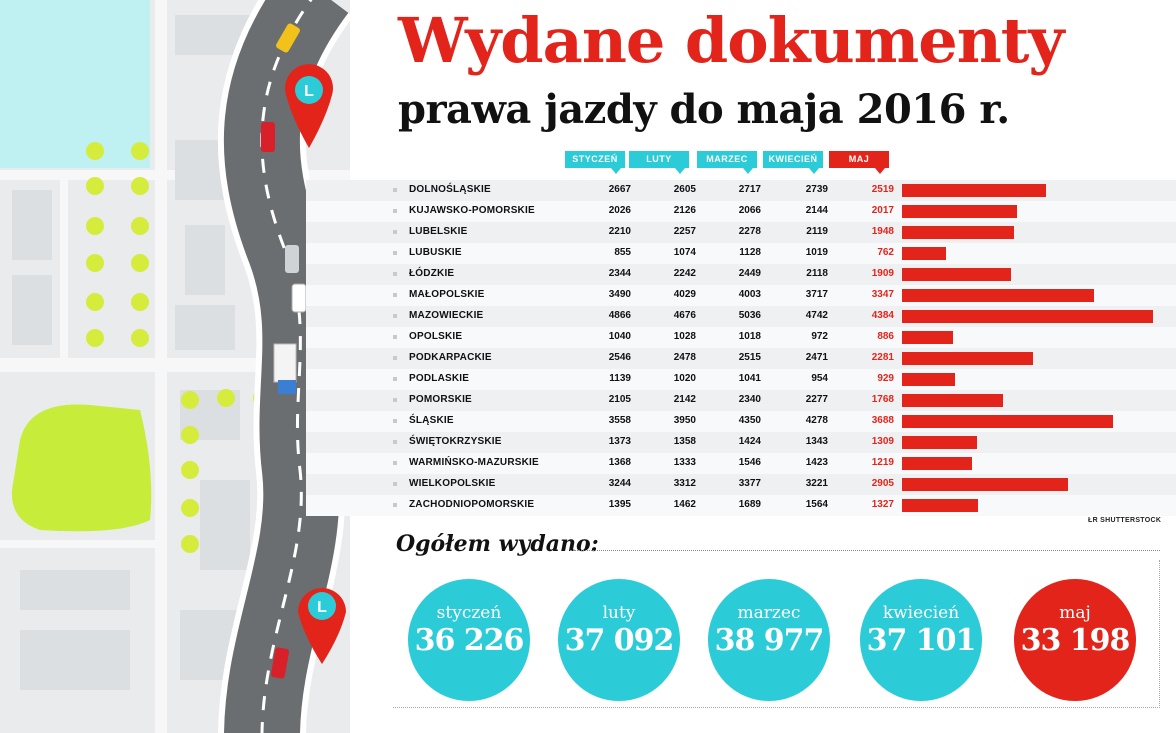 The height and width of the screenshot is (733, 1176). What do you see at coordinates (472, 210) in the screenshot?
I see `region-name: KUJAWSKO-POMORSKIE` at bounding box center [472, 210].